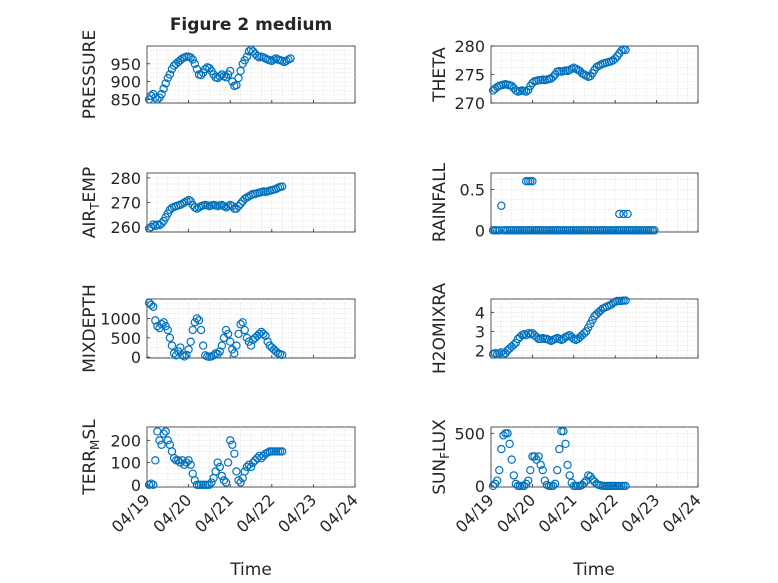 The width and height of the screenshot is (778, 583). I want to click on figure-title: Figure 2 medium, so click(251, 25).